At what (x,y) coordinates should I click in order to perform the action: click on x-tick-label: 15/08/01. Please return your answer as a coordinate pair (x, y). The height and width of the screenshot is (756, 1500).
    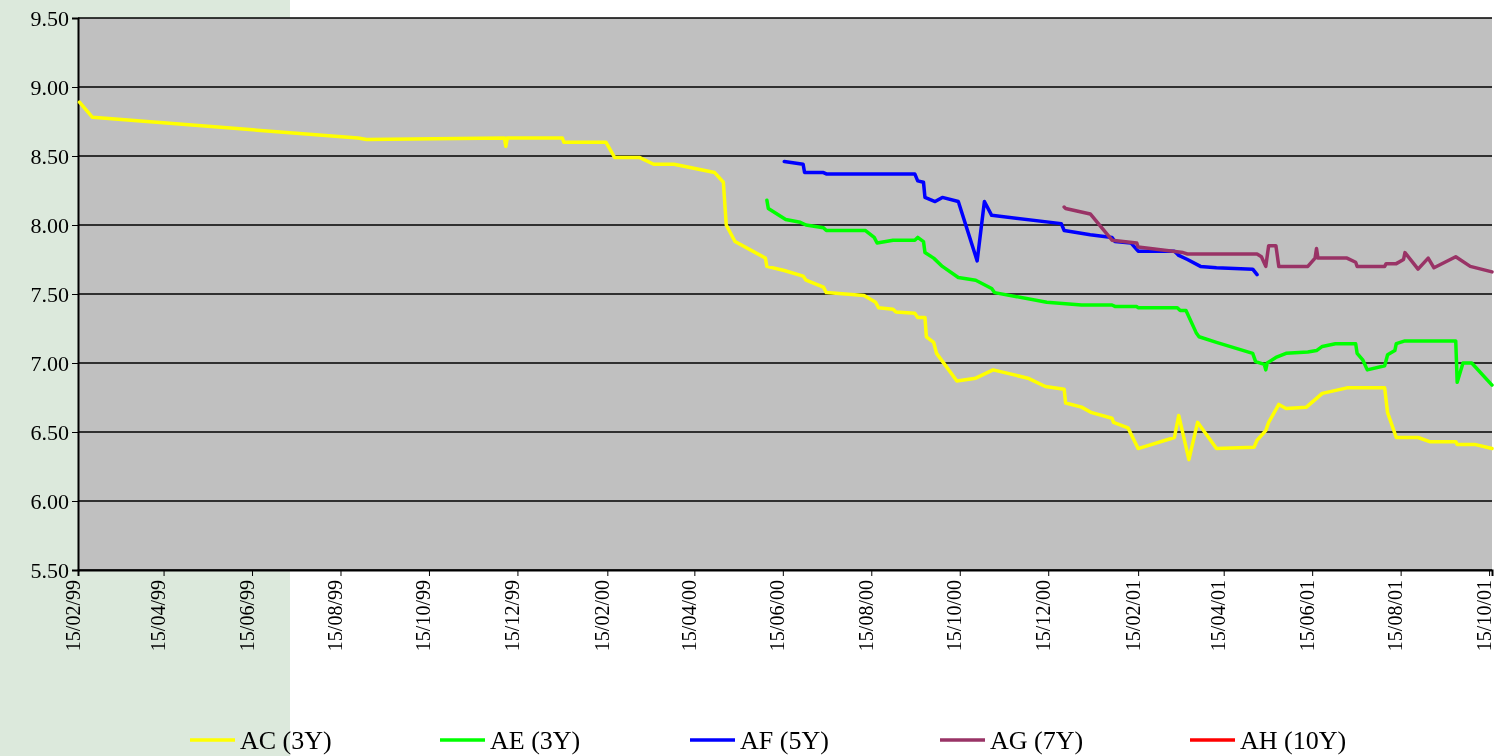
    Looking at the image, I should click on (1395, 616).